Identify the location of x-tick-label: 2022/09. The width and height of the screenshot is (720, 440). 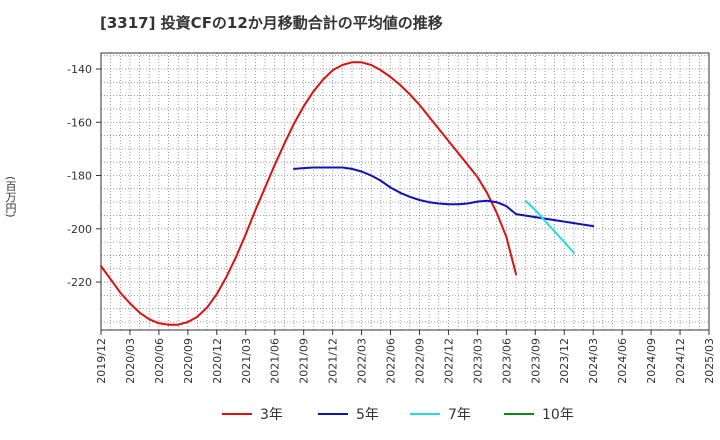
(419, 361).